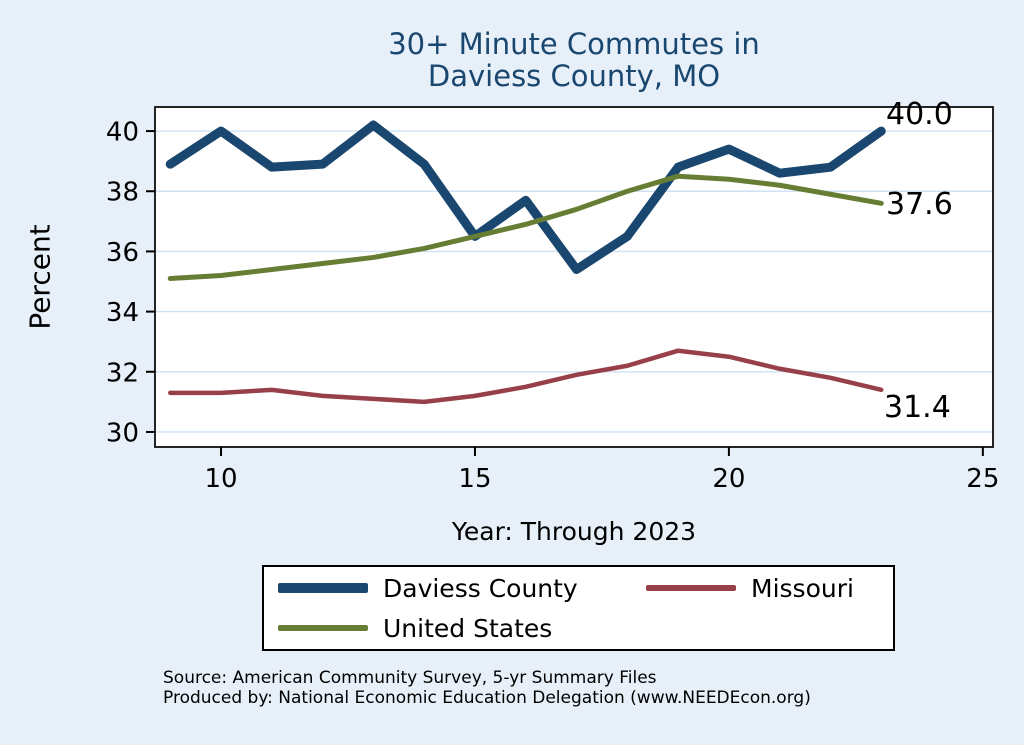 This screenshot has width=1024, height=745. I want to click on legend-item-daviess-county: Daviess County, so click(462, 588).